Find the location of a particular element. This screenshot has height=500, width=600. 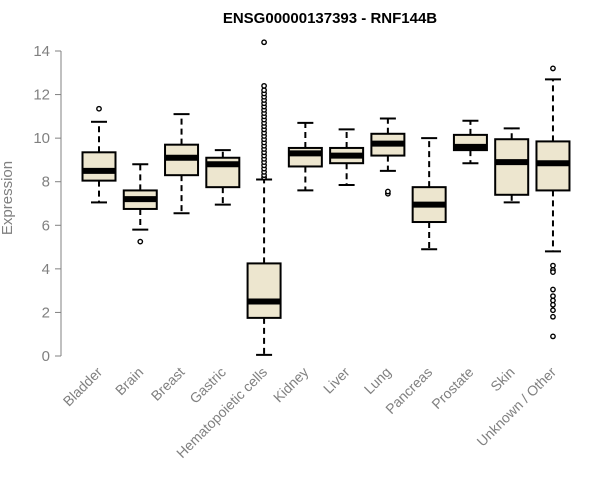

y-tick-label: 4 is located at coordinates (46, 269).